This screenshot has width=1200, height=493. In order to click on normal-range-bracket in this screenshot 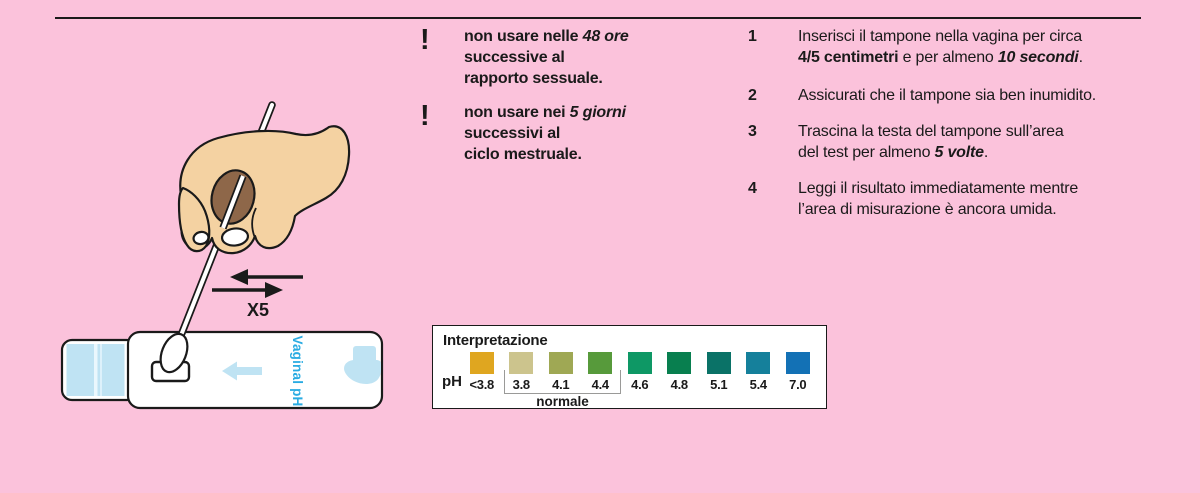, I will do `click(562, 382)`.